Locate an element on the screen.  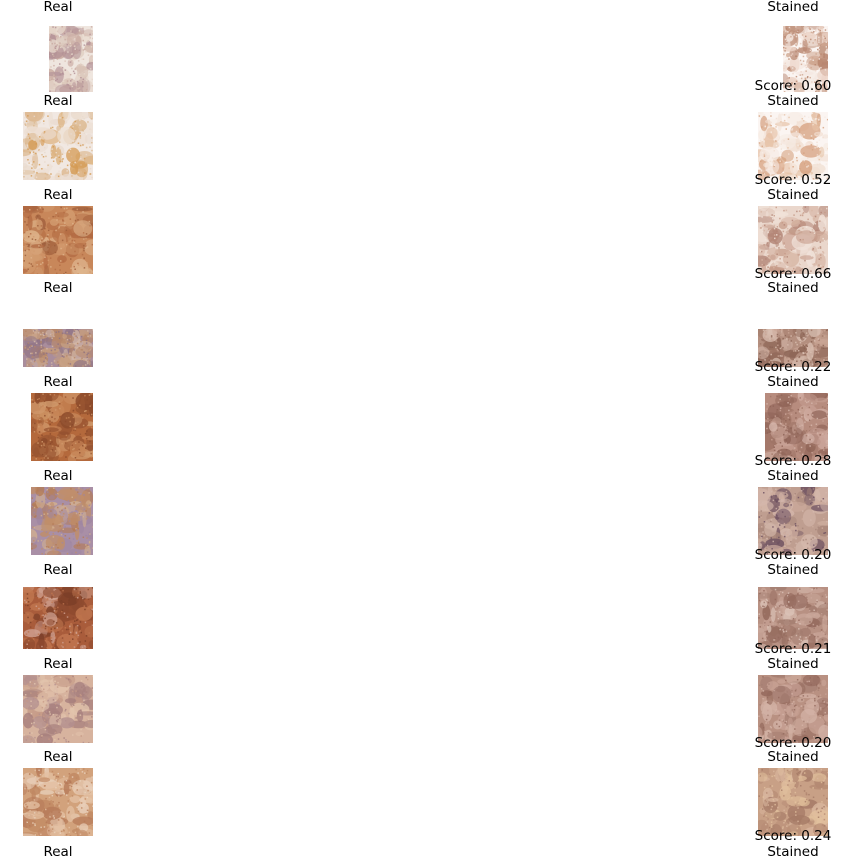
score-label: Score: 0.52 is located at coordinates (793, 180).